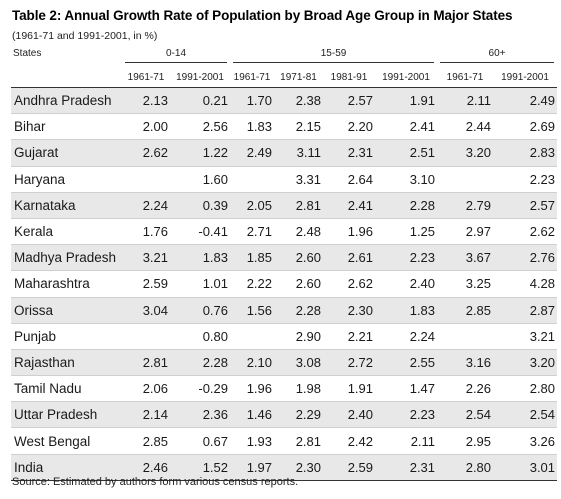 The height and width of the screenshot is (499, 561). What do you see at coordinates (66, 101) in the screenshot?
I see `state-name-cell: Andhra Pradesh` at bounding box center [66, 101].